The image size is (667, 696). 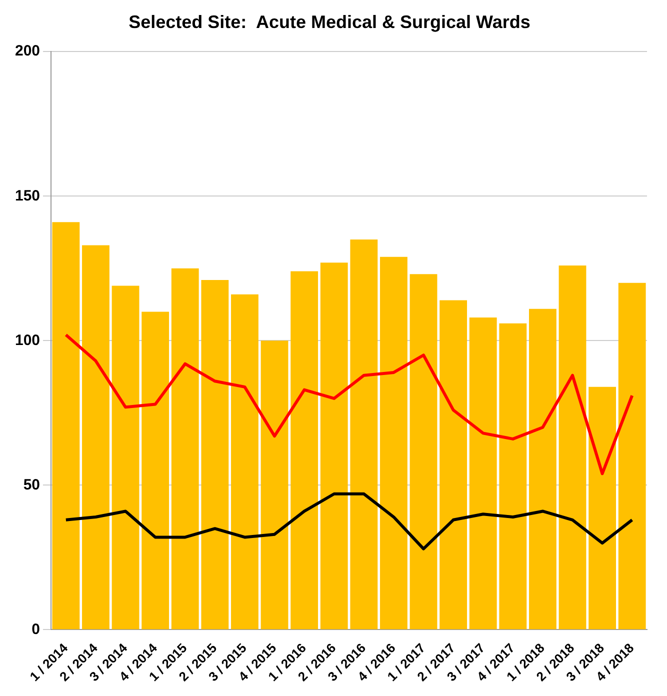 I want to click on y-tick-label: 100, so click(x=27, y=340).